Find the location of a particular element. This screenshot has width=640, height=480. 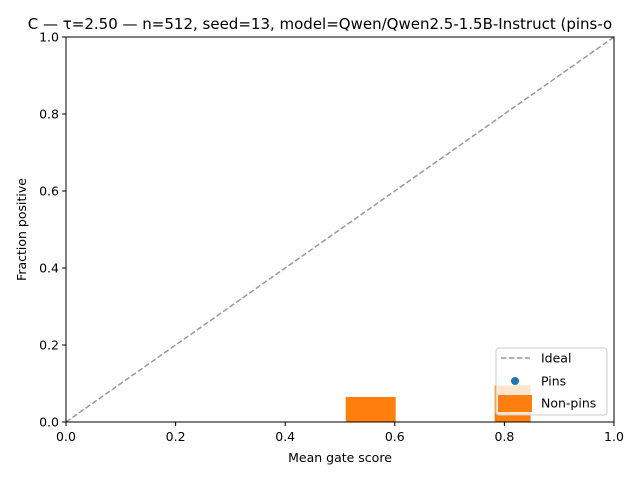

y-axis: 0.0 0.2 0.4 0.6 0.8 1.0 is located at coordinates (52, 230).